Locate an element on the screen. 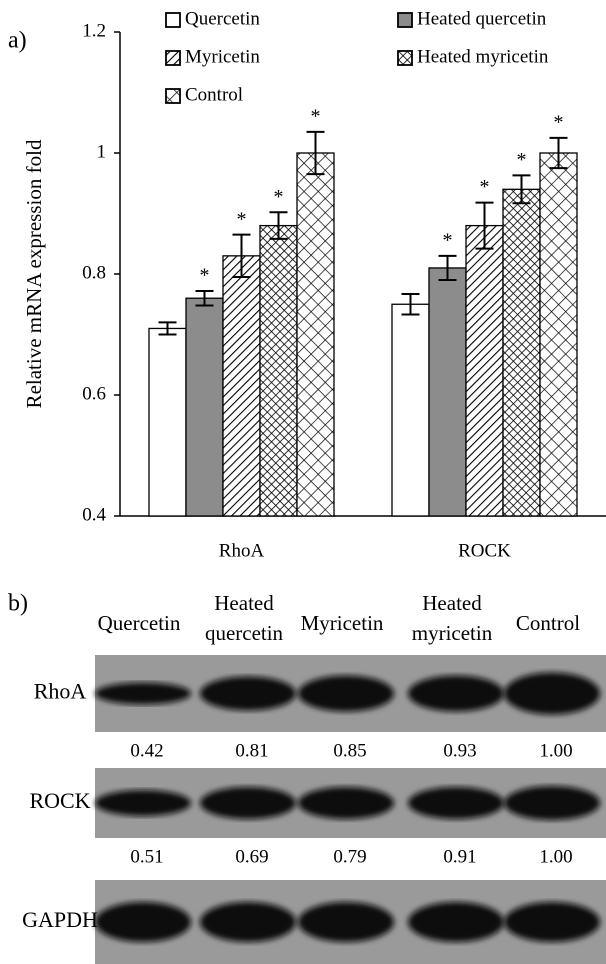 The width and height of the screenshot is (606, 964). lane-label: Myricetin is located at coordinates (342, 623).